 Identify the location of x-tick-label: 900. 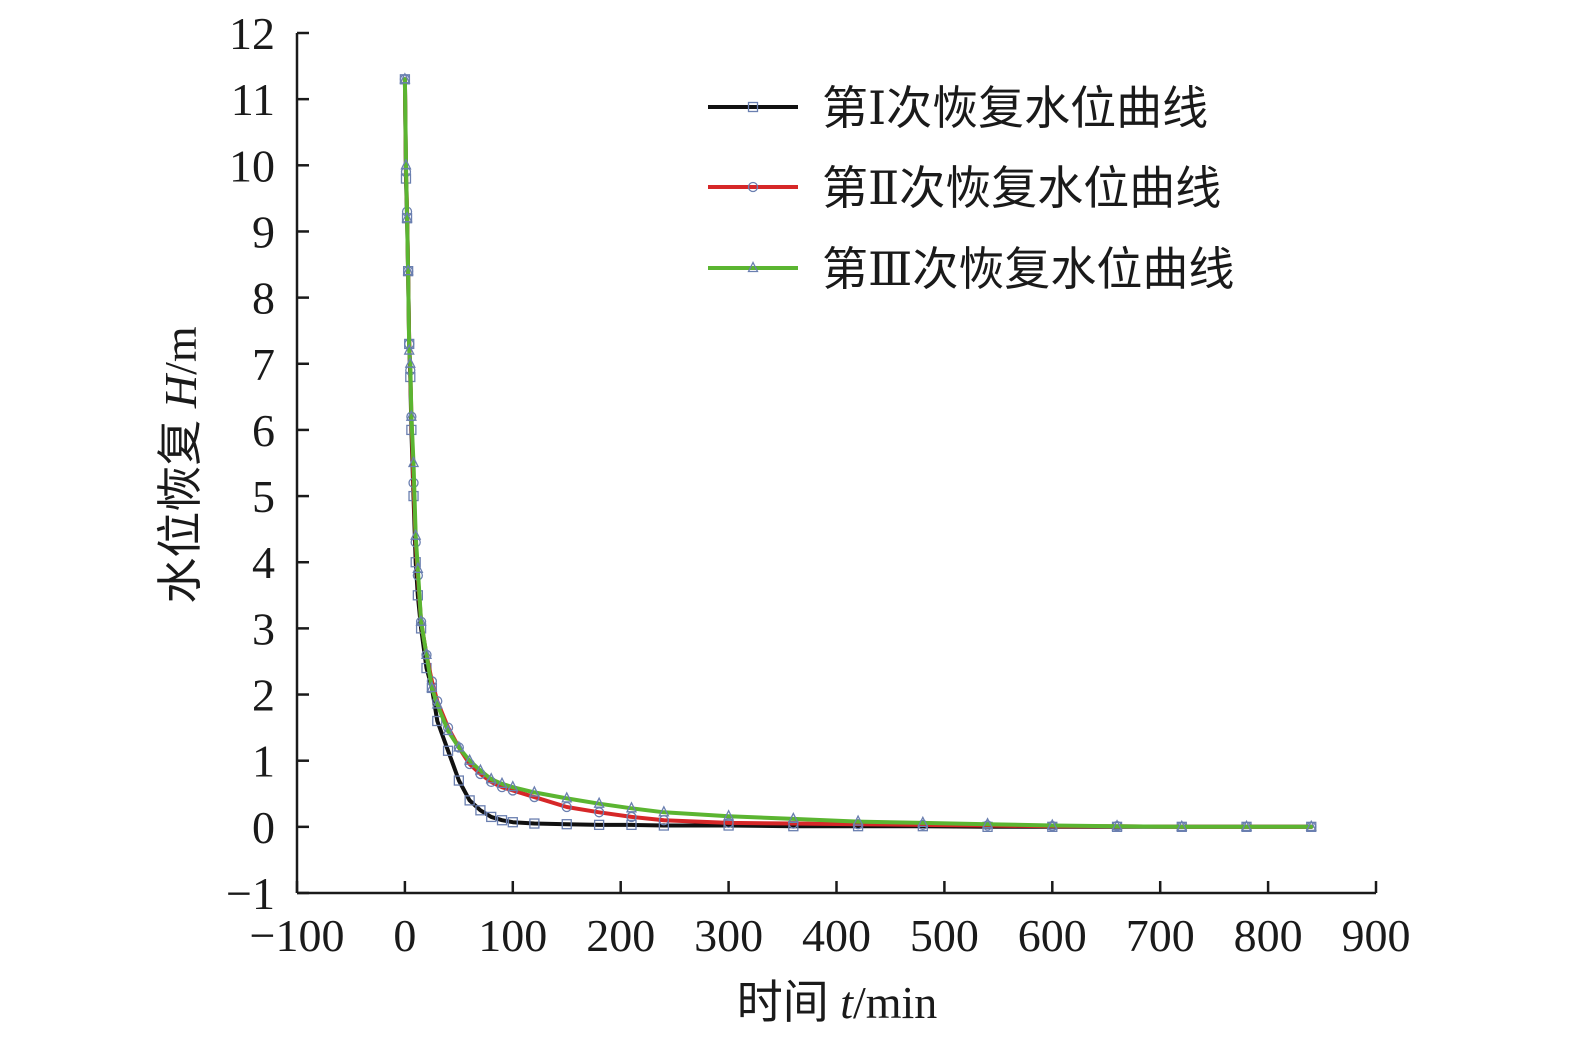
(1376, 935).